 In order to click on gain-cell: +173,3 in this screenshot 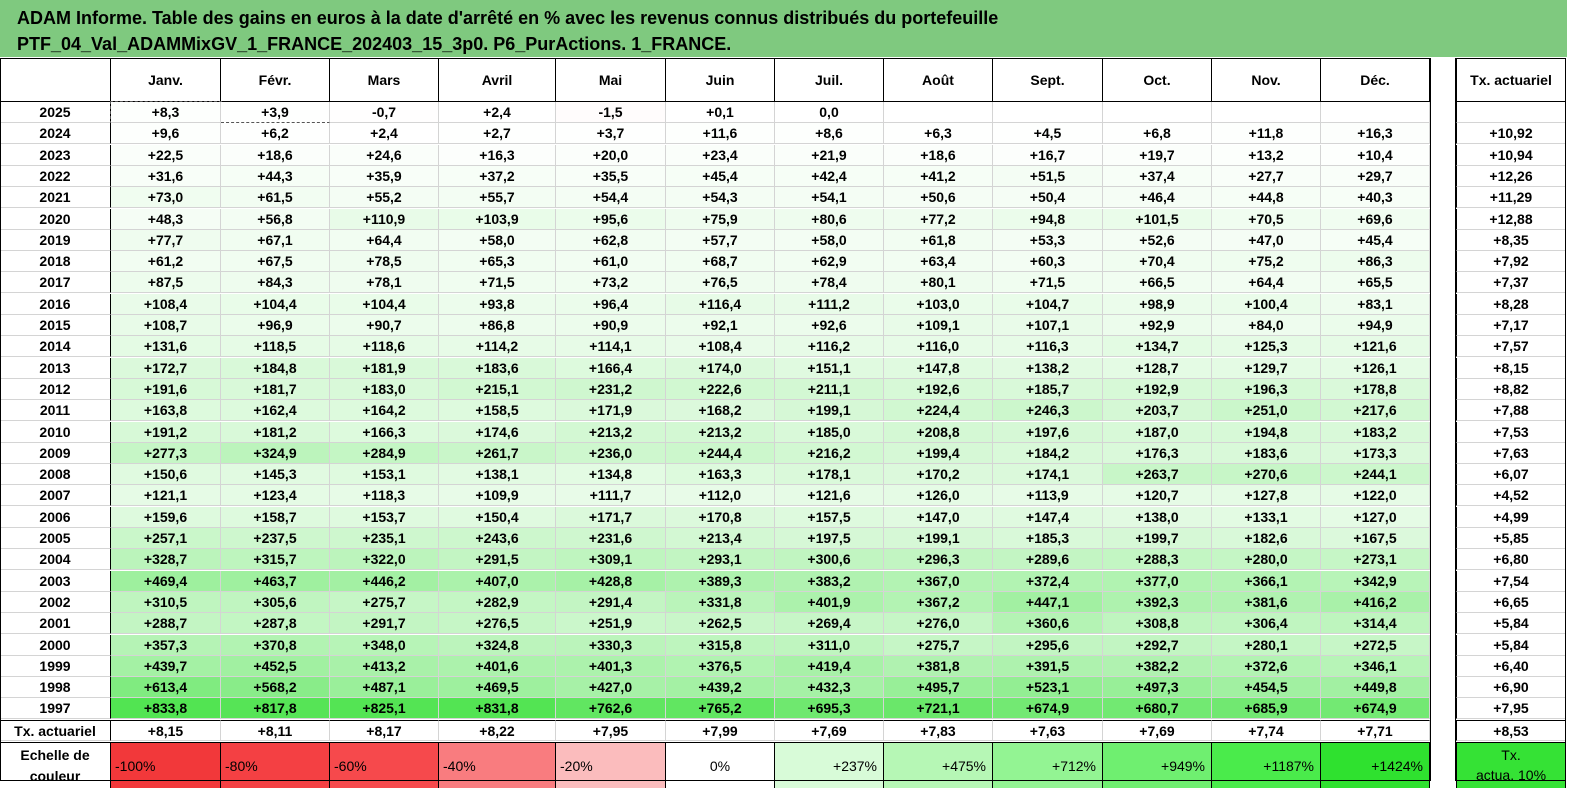, I will do `click(1375, 453)`.